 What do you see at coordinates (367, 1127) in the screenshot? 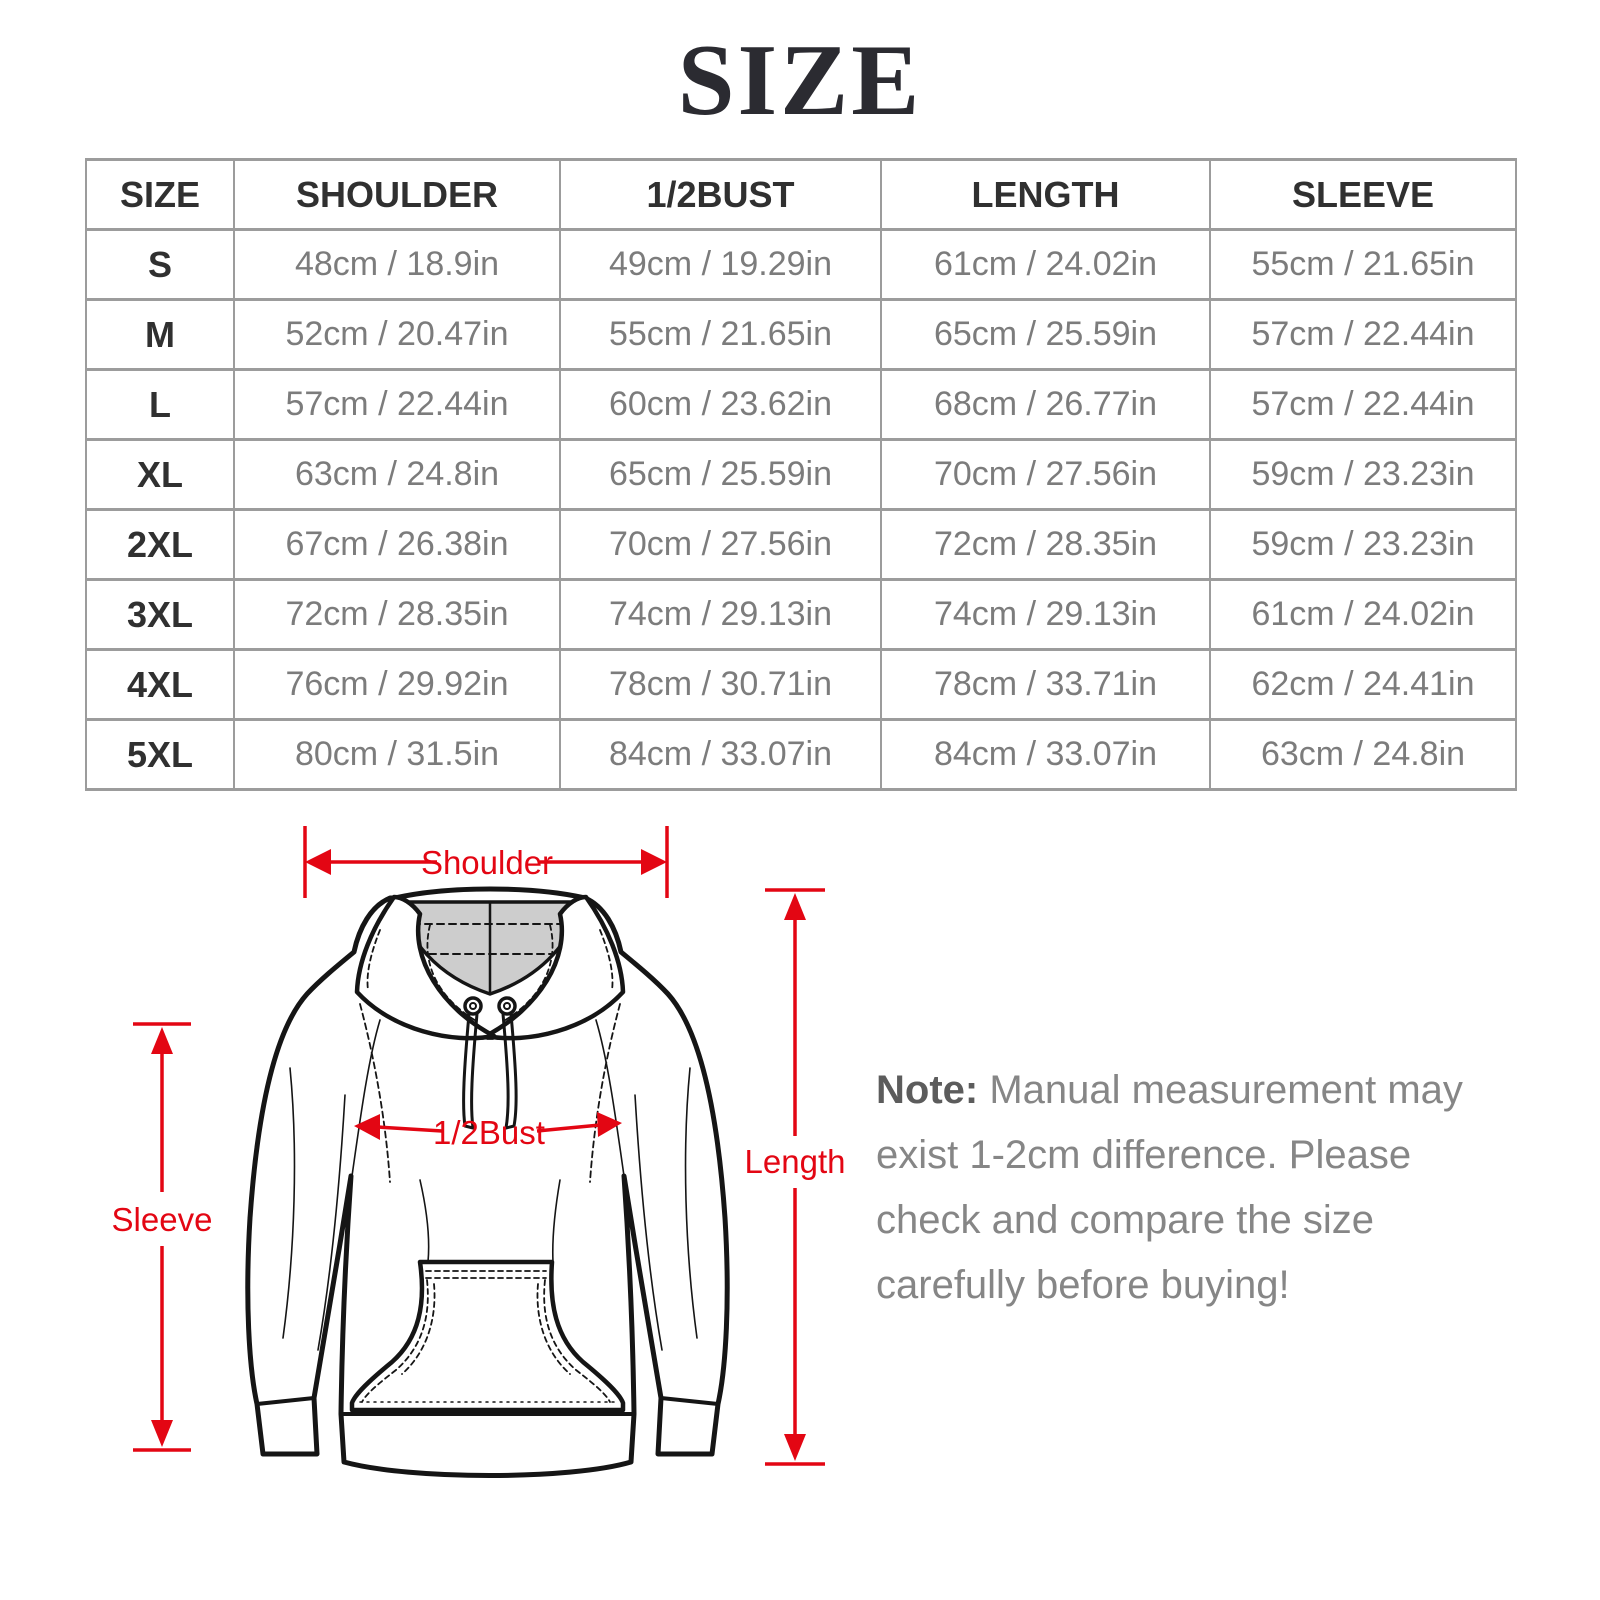
I see `bust-arrowhead-left` at bounding box center [367, 1127].